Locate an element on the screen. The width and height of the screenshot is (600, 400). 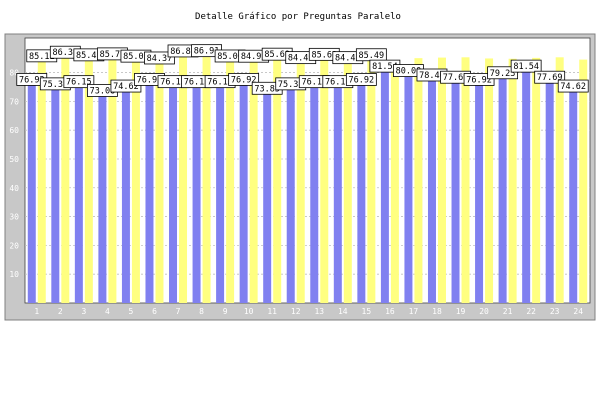
data-label-text: 85.06 is located at coordinates (230, 57).